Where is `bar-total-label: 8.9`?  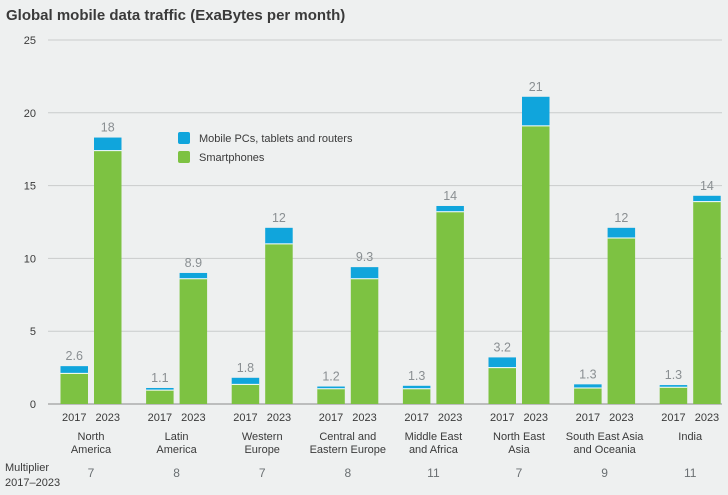 bar-total-label: 8.9 is located at coordinates (193, 263).